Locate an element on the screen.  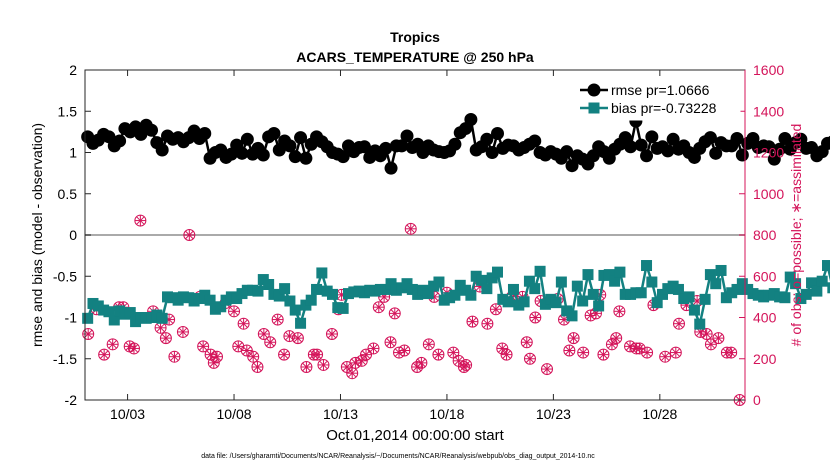
y2-tick-label: 1400 is located at coordinates (768, 111).